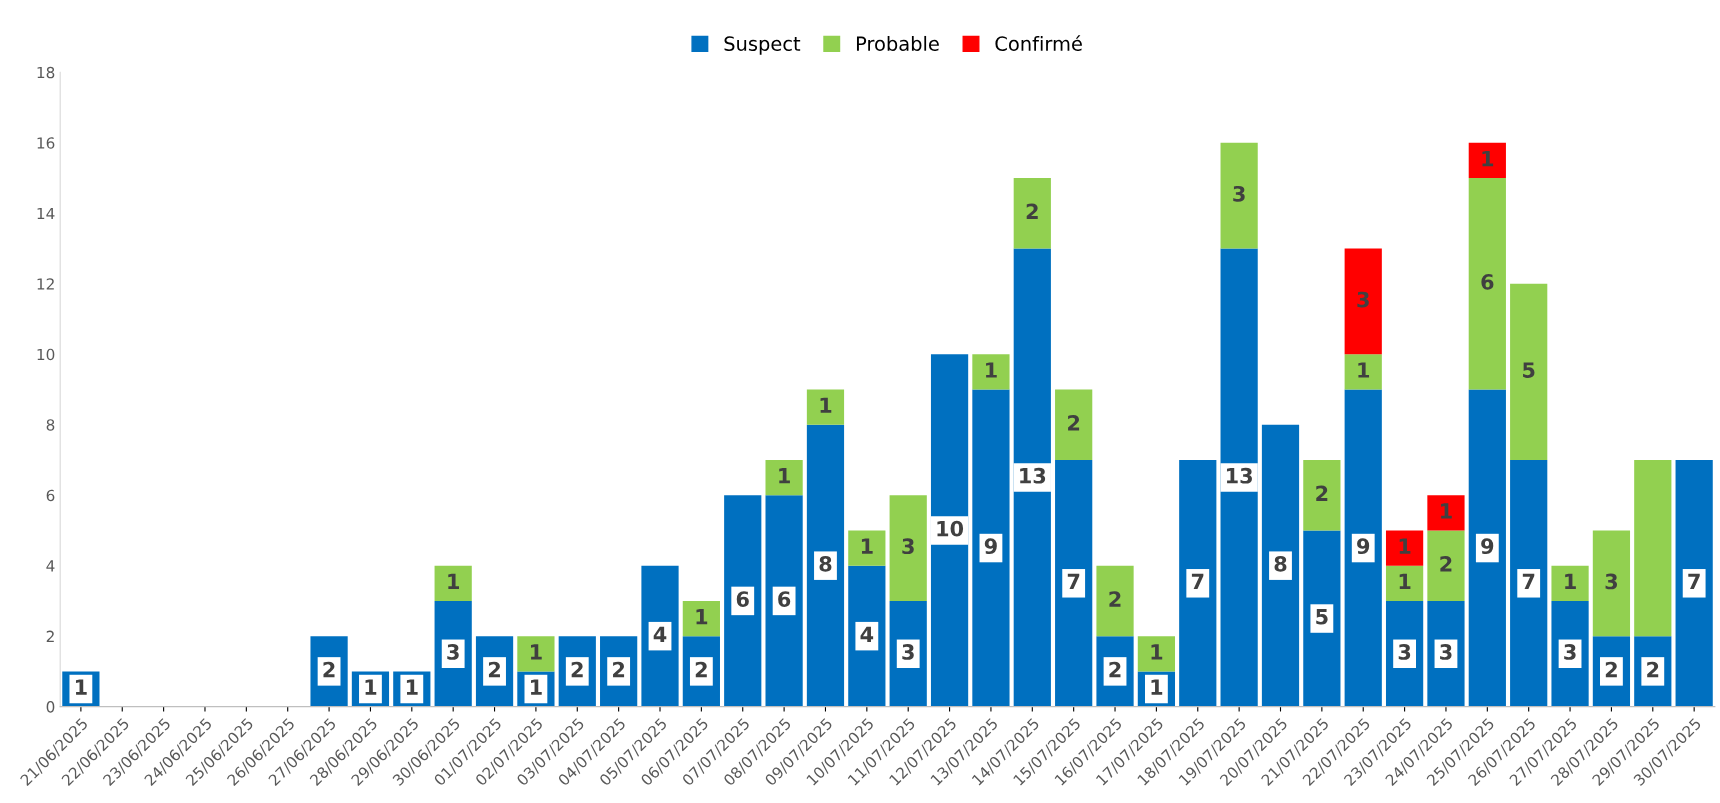 The image size is (1720, 803). Describe the element at coordinates (897, 43) in the screenshot. I see `legend-label: Probable` at that location.